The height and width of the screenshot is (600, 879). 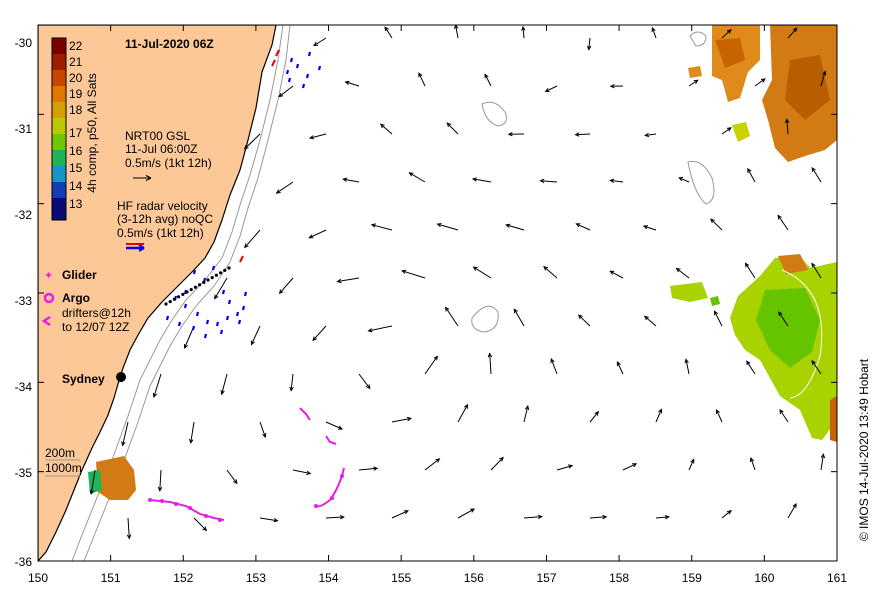 What do you see at coordinates (24, 473) in the screenshot?
I see `y-tick-label: -35` at bounding box center [24, 473].